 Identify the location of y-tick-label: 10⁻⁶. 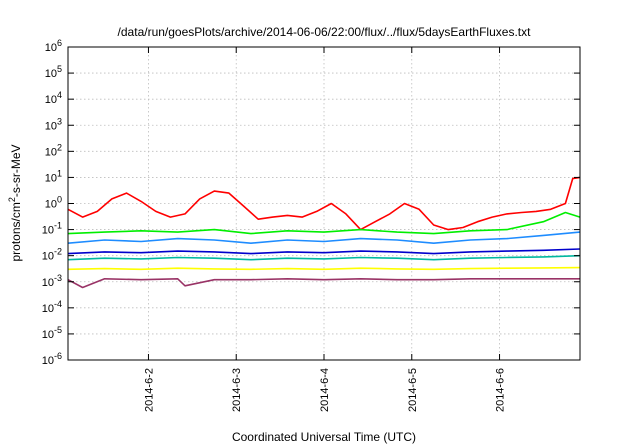
(52, 359).